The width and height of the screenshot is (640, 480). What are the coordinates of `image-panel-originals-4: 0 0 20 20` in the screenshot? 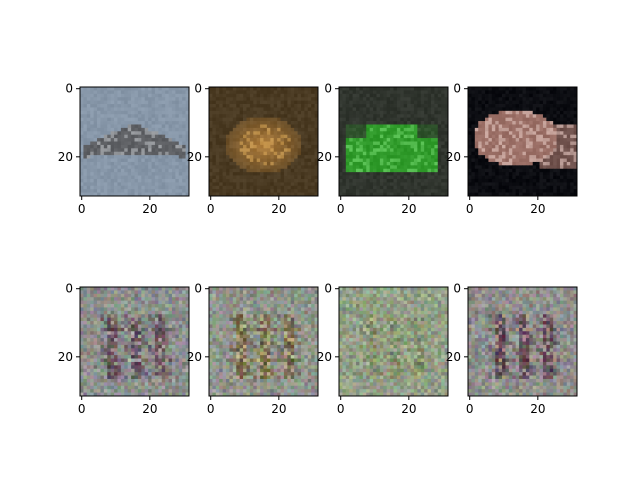 It's located at (512, 149).